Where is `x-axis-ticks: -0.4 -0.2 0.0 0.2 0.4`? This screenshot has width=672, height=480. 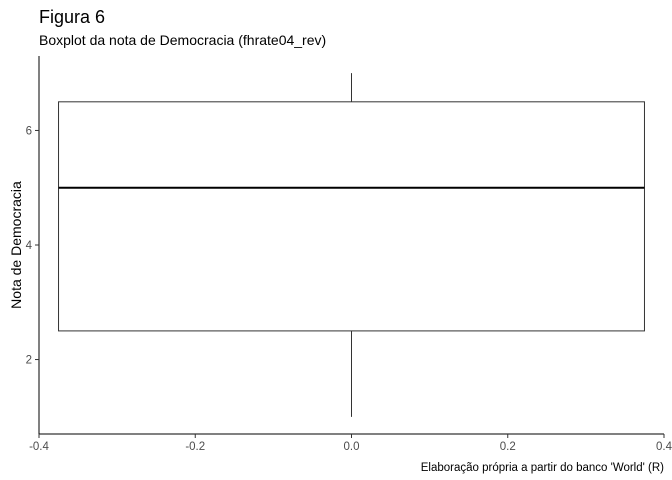
x-axis-ticks: -0.4 -0.2 0.0 0.2 0.4 is located at coordinates (350, 443).